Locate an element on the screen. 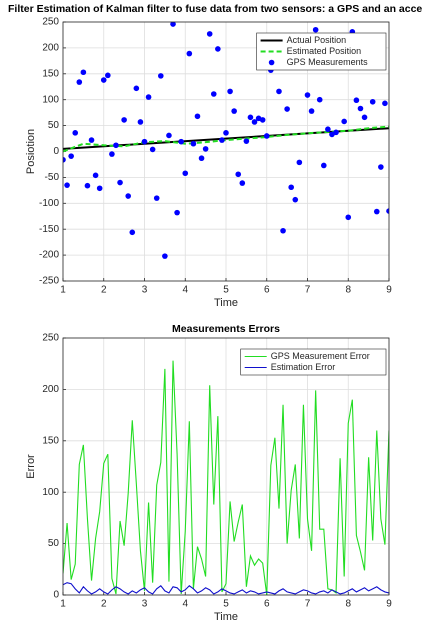 The height and width of the screenshot is (638, 432). x-tick-label: 2 is located at coordinates (104, 604).